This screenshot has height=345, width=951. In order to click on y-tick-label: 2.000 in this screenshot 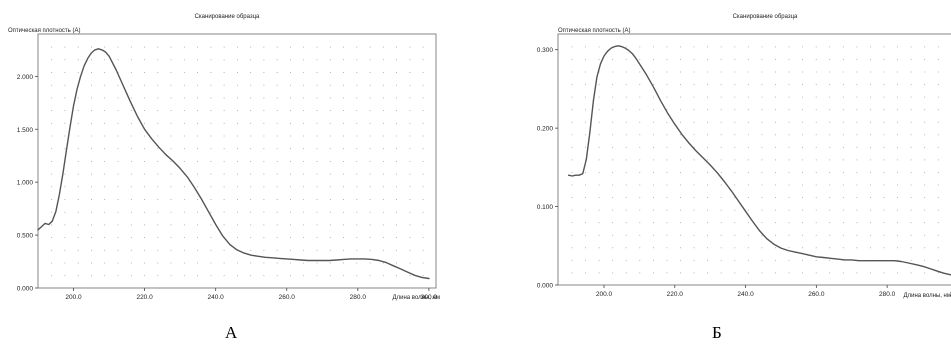, I will do `click(25, 77)`.